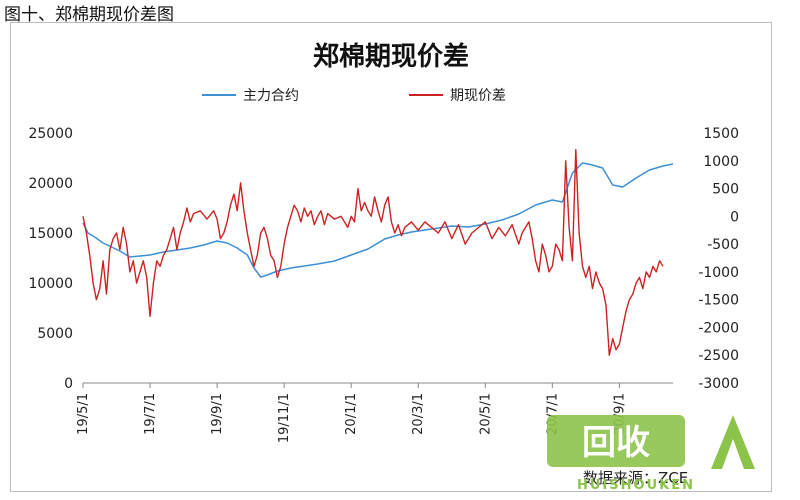 This screenshot has width=800, height=500. Describe the element at coordinates (418, 414) in the screenshot. I see `x-tick-label: 20/3/1` at that location.